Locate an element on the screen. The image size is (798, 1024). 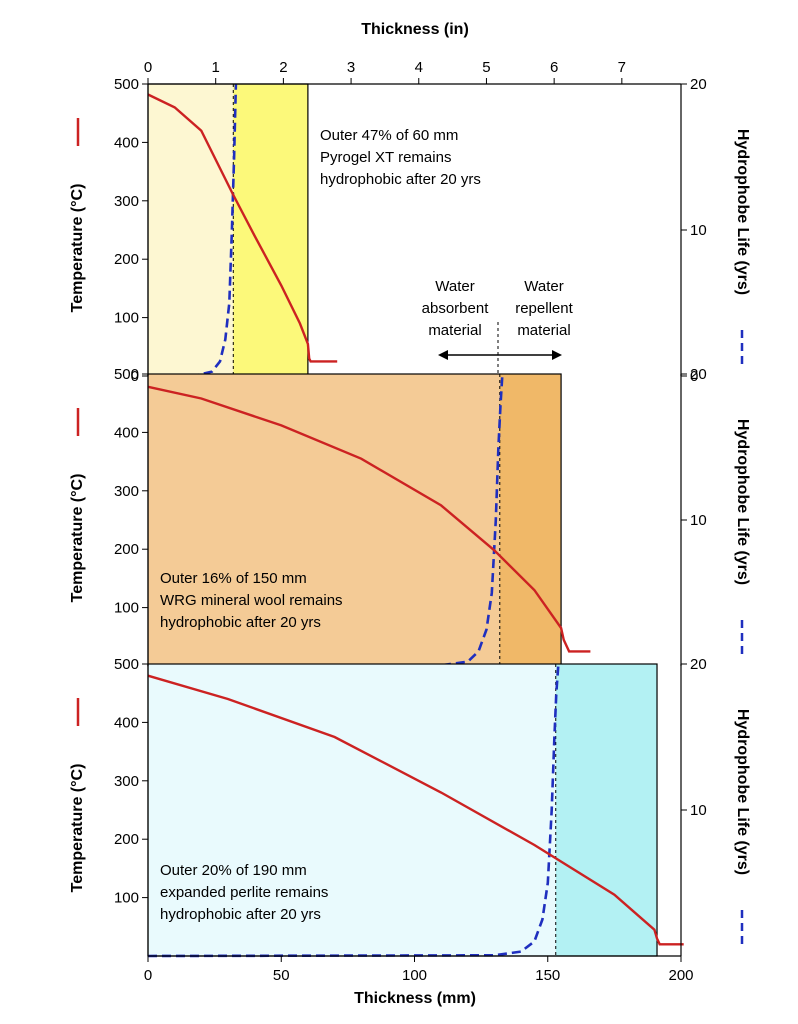
top-tick-label: 3 is located at coordinates (351, 67).